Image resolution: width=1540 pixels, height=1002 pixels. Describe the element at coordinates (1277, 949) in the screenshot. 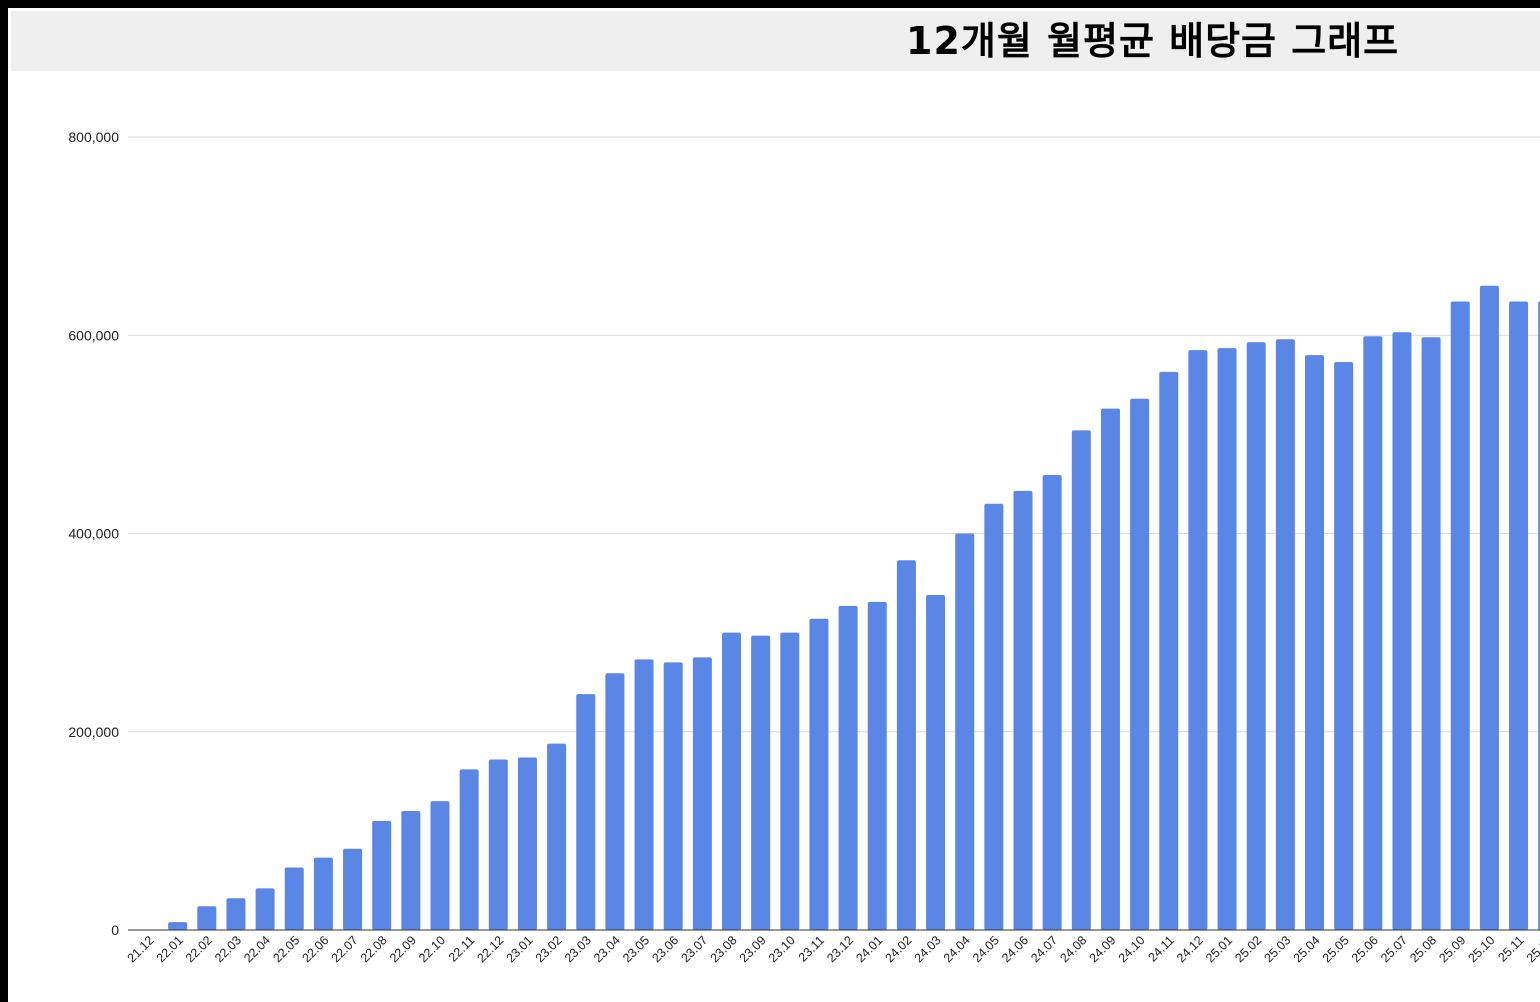

I see `x-tick-label: 25.03` at that location.